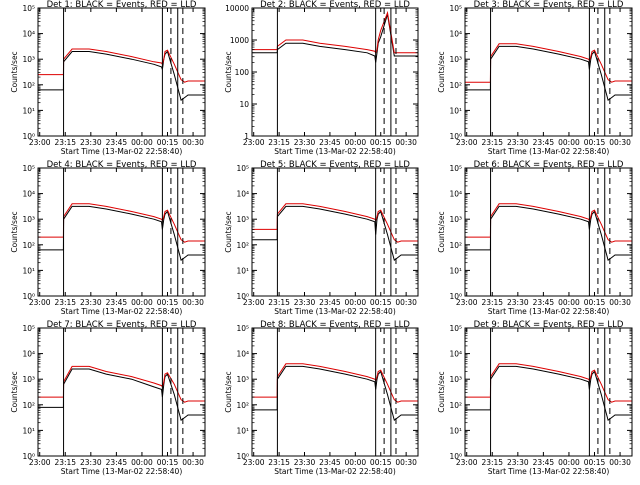  What do you see at coordinates (335, 165) in the screenshot?
I see `panel-title: Det 5: BLACK = Events, RED = LLD` at bounding box center [335, 165].